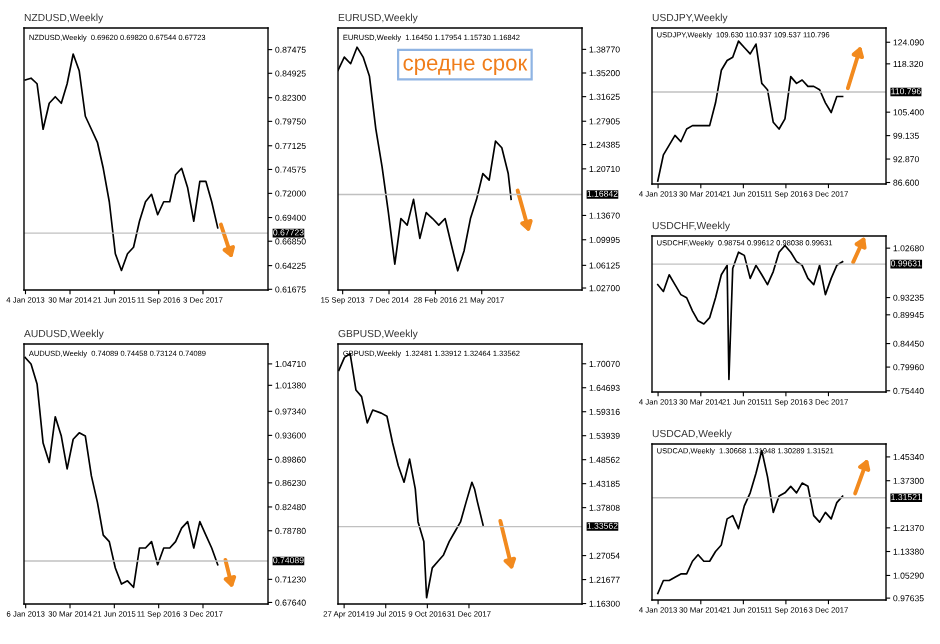 The height and width of the screenshot is (644, 940). Describe the element at coordinates (465, 67) in the screenshot. I see `annotation: средне срок` at that location.